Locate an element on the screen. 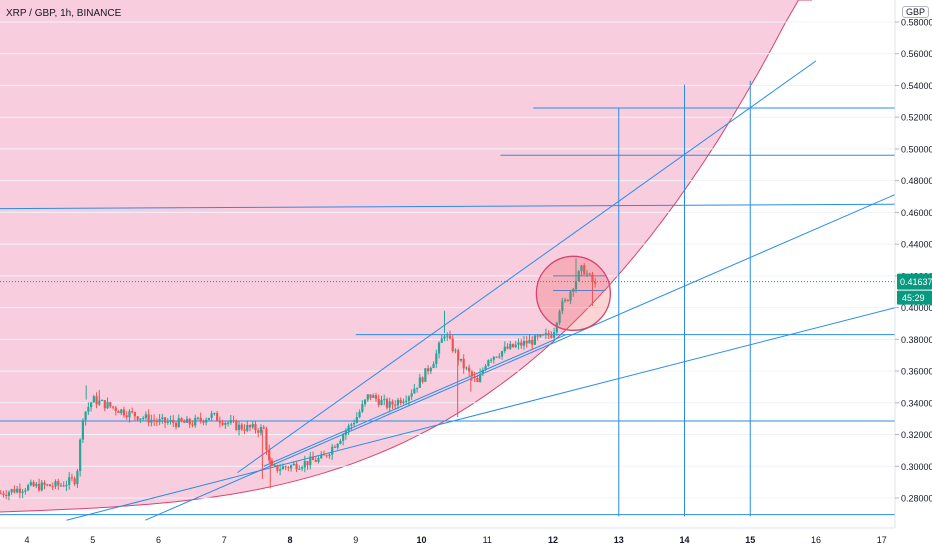 The image size is (932, 555). y-tick-label-14: 0.56000 is located at coordinates (916, 54).